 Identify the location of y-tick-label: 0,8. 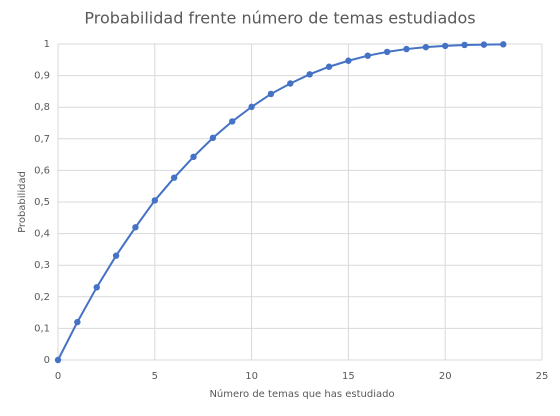
(42, 107).